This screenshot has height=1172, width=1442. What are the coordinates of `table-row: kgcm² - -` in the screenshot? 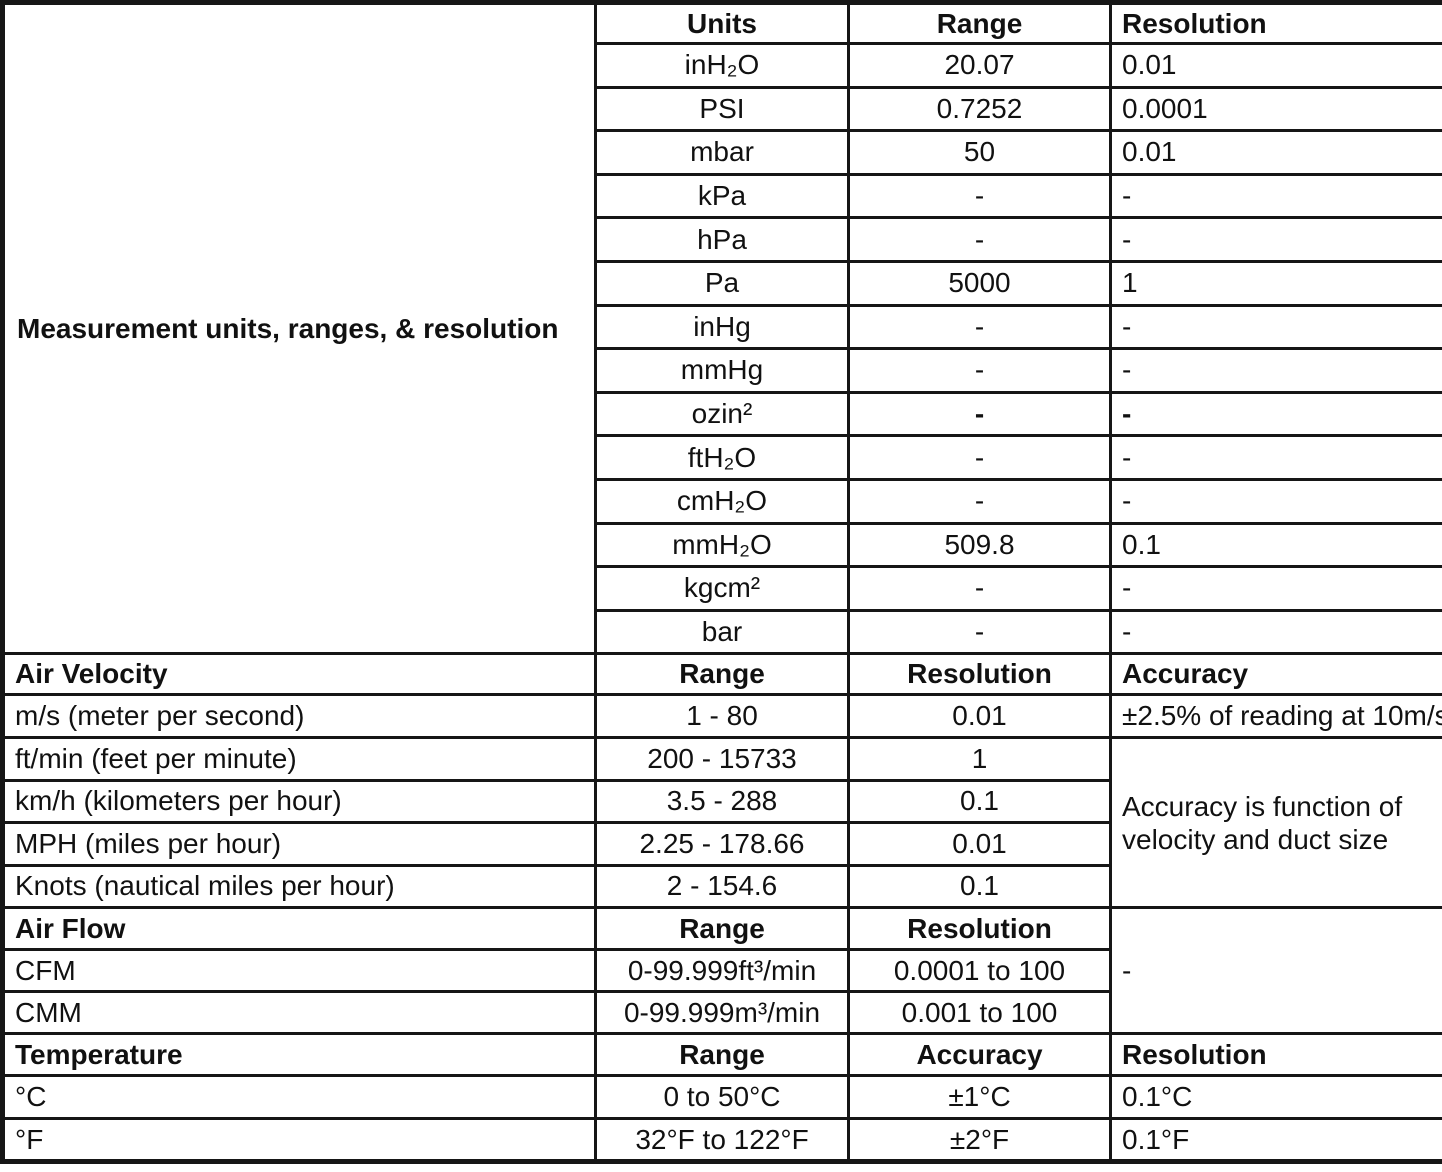 It's located at (722, 588).